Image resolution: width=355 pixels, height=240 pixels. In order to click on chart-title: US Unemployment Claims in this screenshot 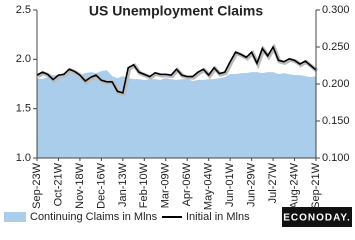, I will do `click(176, 11)`.